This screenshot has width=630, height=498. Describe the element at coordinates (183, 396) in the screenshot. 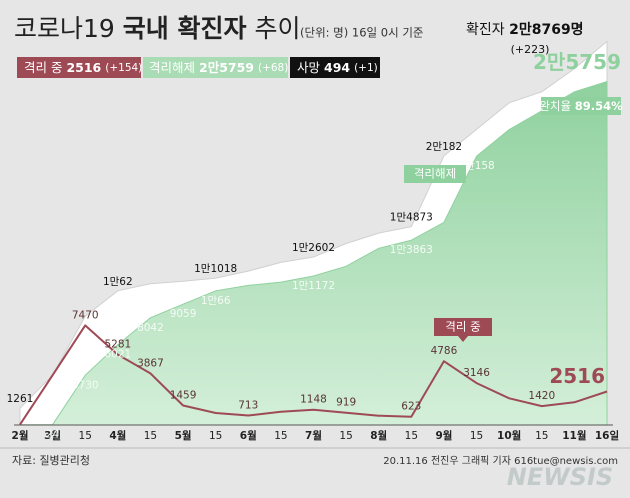

I see `data-label: 1459` at that location.